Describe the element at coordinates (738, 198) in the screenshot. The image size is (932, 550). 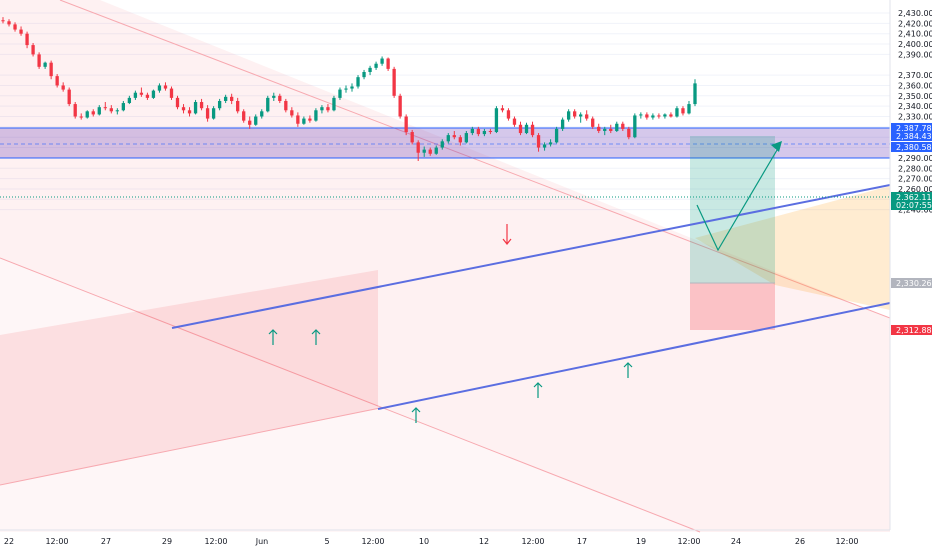
I see `projection-path` at that location.